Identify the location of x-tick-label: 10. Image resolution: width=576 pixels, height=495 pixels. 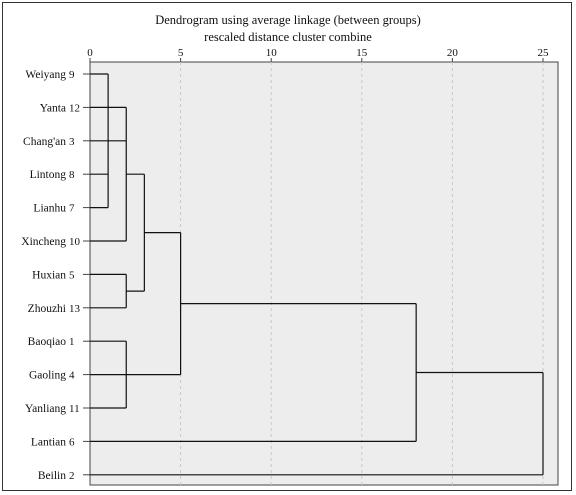
(272, 53).